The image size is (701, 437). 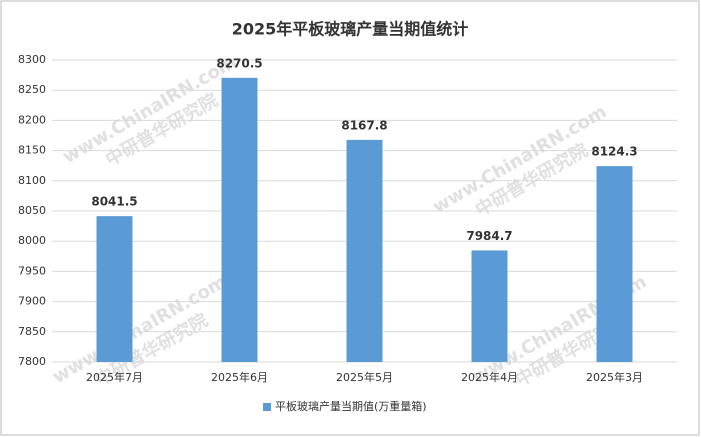 I want to click on value-label: 8124.3, so click(x=614, y=152).